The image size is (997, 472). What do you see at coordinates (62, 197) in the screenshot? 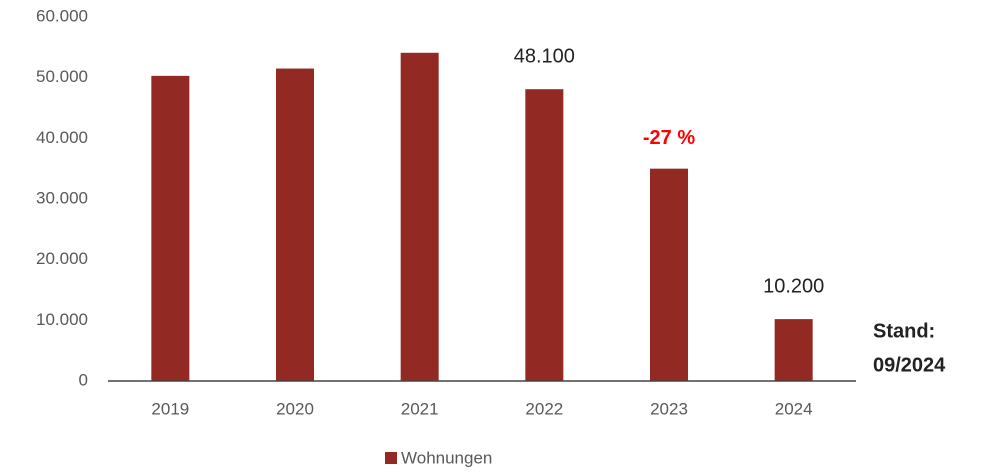
I see `y-tick-label: 30.000` at bounding box center [62, 197].